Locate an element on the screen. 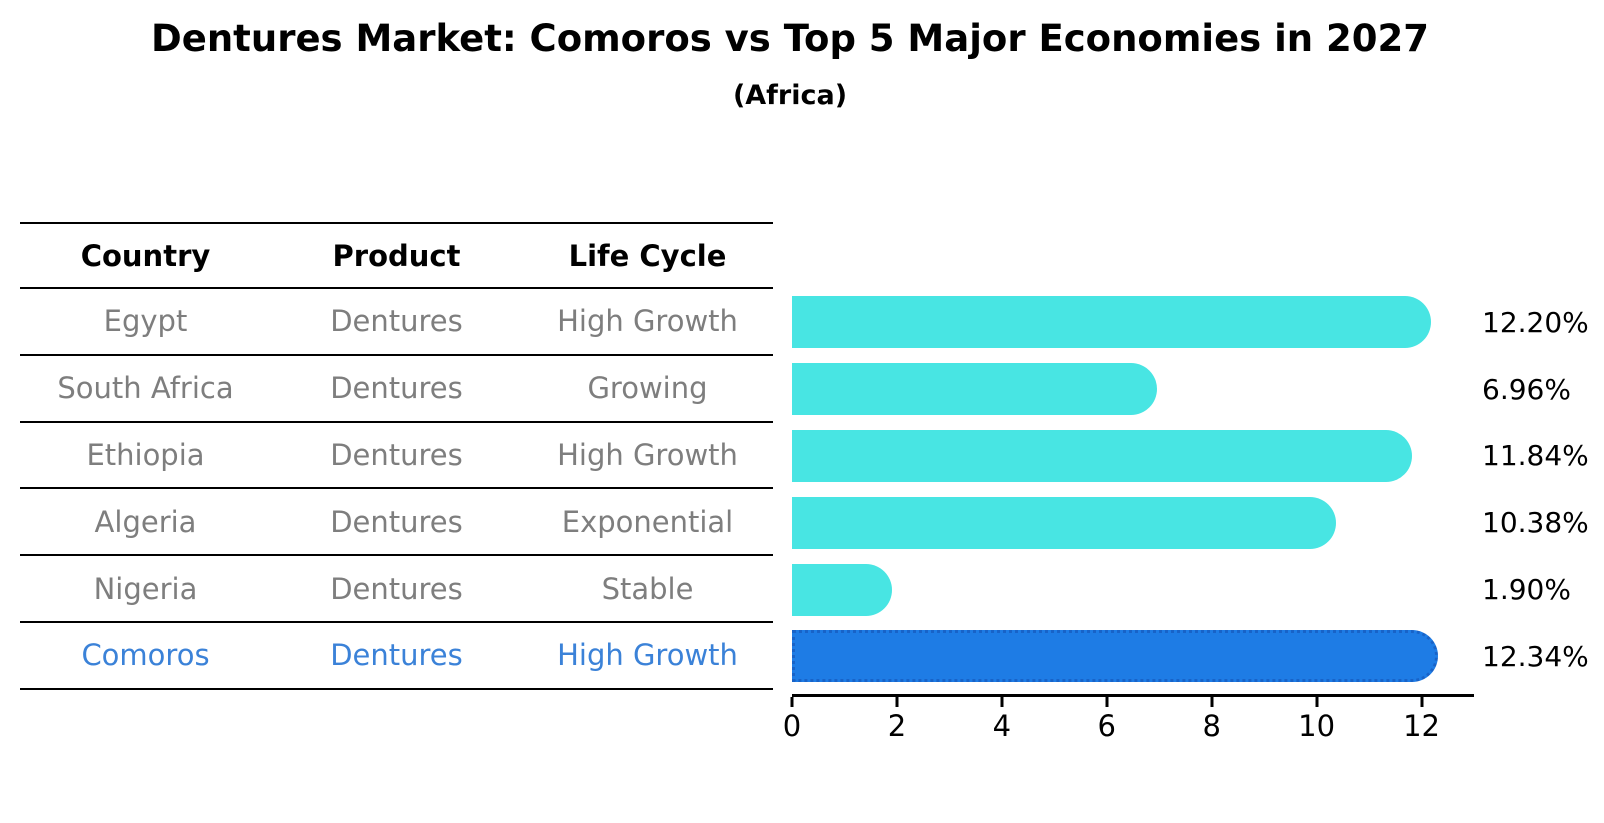 Image resolution: width=1604 pixels, height=823 pixels. x-axis-tick-label: 0 is located at coordinates (792, 726).